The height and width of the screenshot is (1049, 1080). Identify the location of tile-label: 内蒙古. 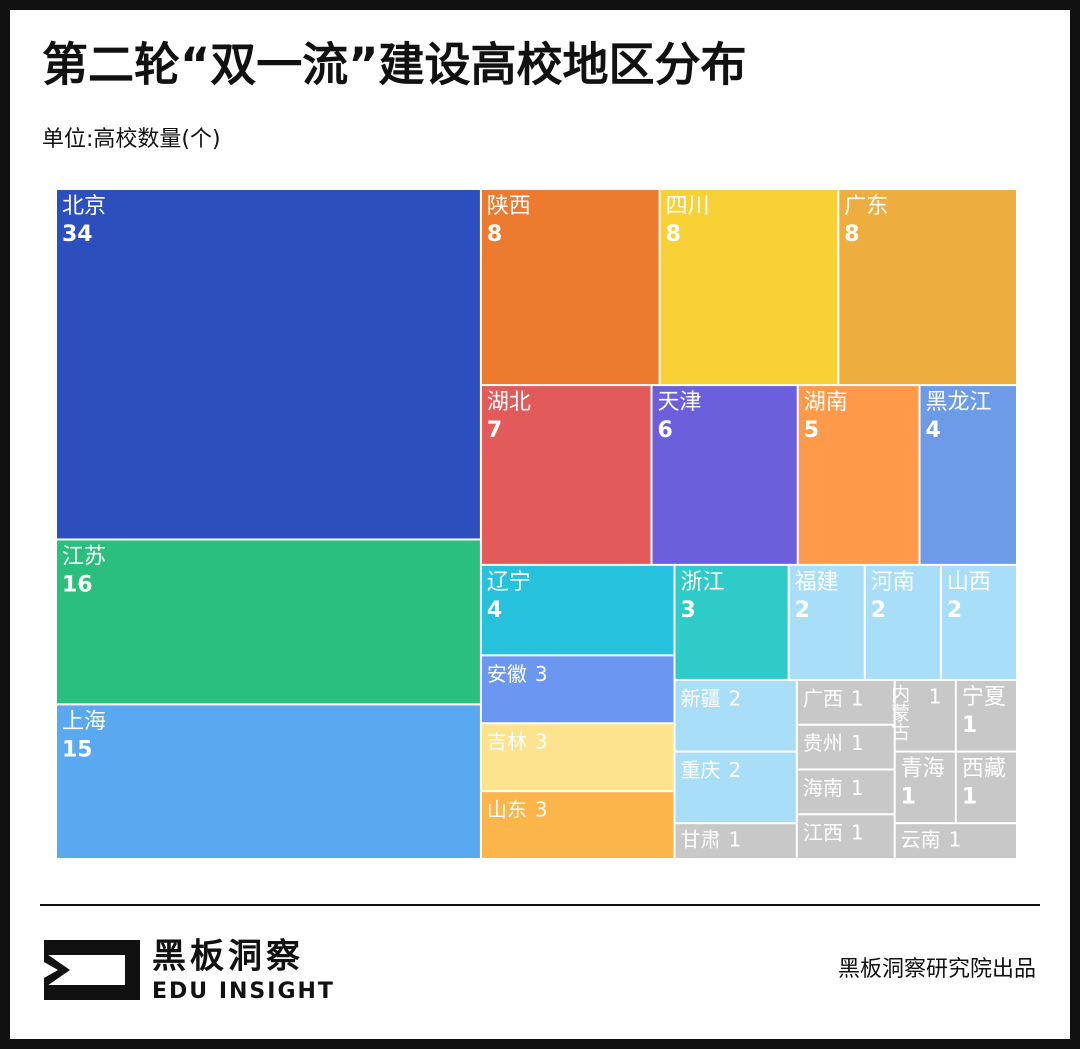
(899, 712).